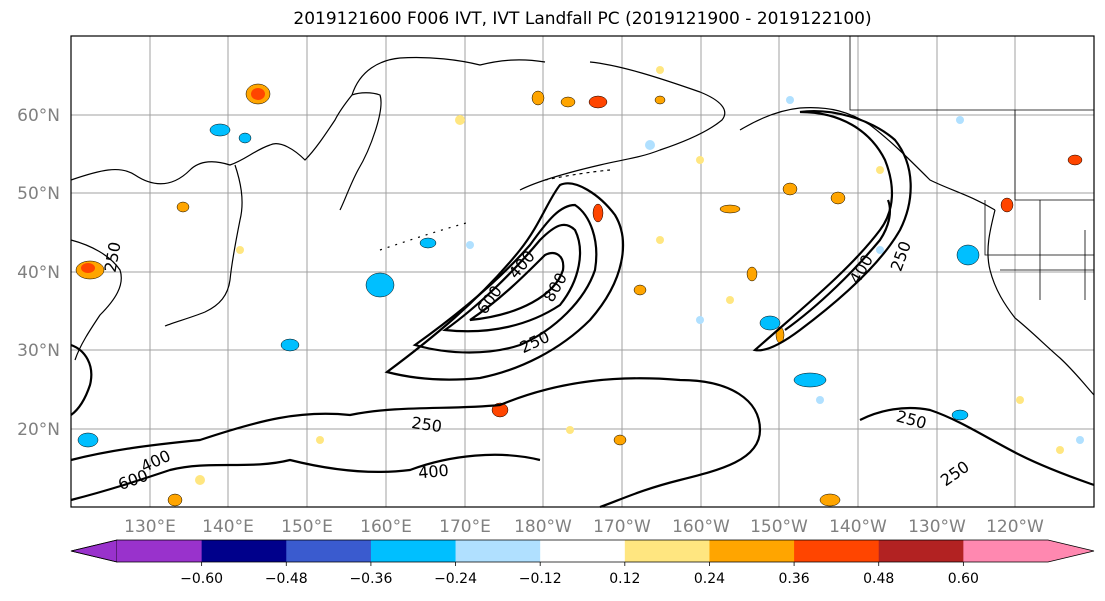  What do you see at coordinates (38, 116) in the screenshot?
I see `lat-label: 60°N` at bounding box center [38, 116].